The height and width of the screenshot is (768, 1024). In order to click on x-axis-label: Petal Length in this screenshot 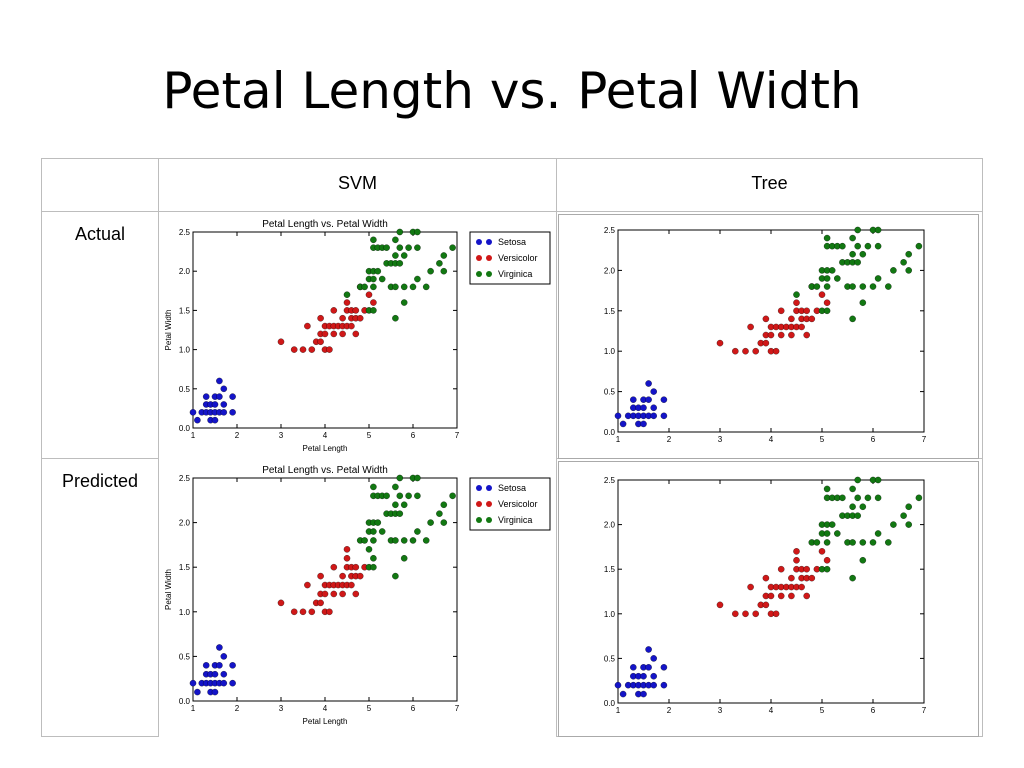, I will do `click(325, 448)`.